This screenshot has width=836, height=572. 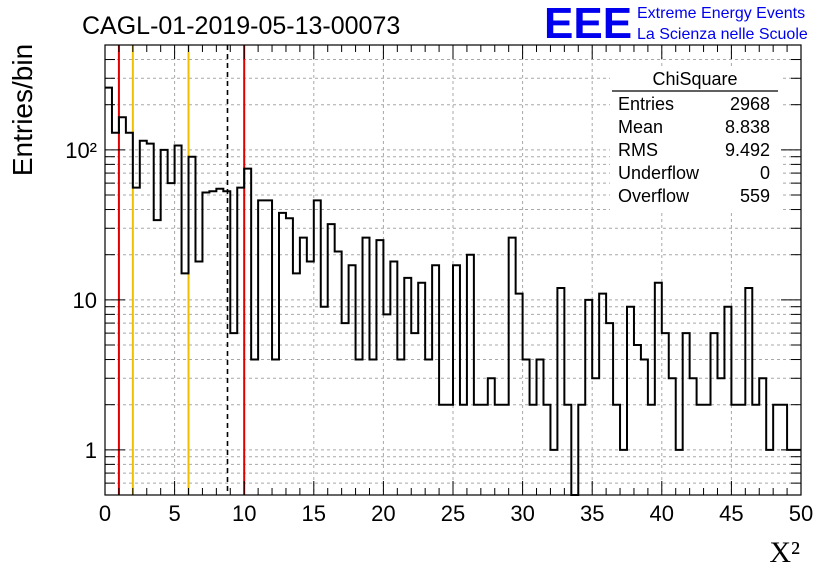 I want to click on eee-logo: EEE, so click(x=588, y=24).